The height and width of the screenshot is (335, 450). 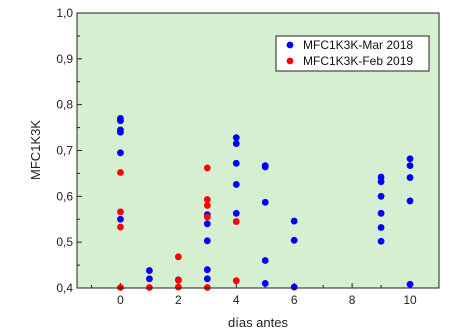 I want to click on y-tick-label: 0,7, so click(x=64, y=151).